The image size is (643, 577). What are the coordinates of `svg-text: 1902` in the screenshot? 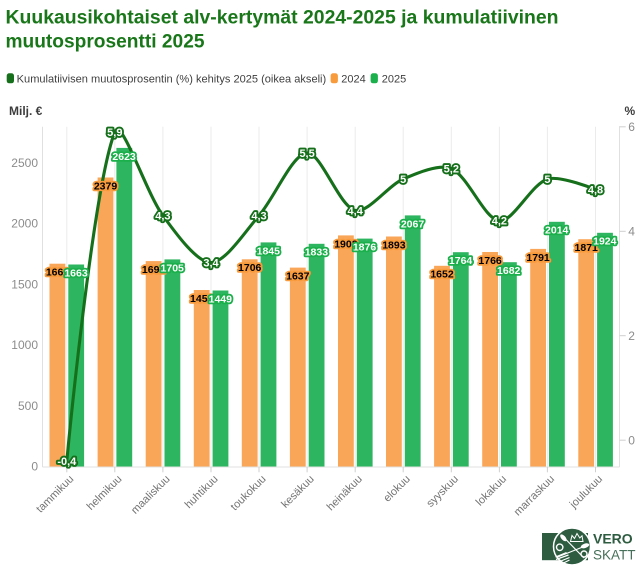 It's located at (346, 244).